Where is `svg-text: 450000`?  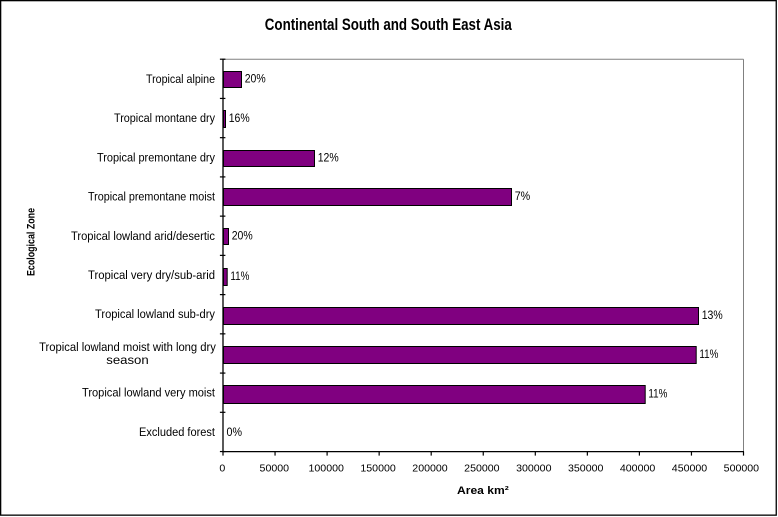 svg-text: 450000 is located at coordinates (690, 469).